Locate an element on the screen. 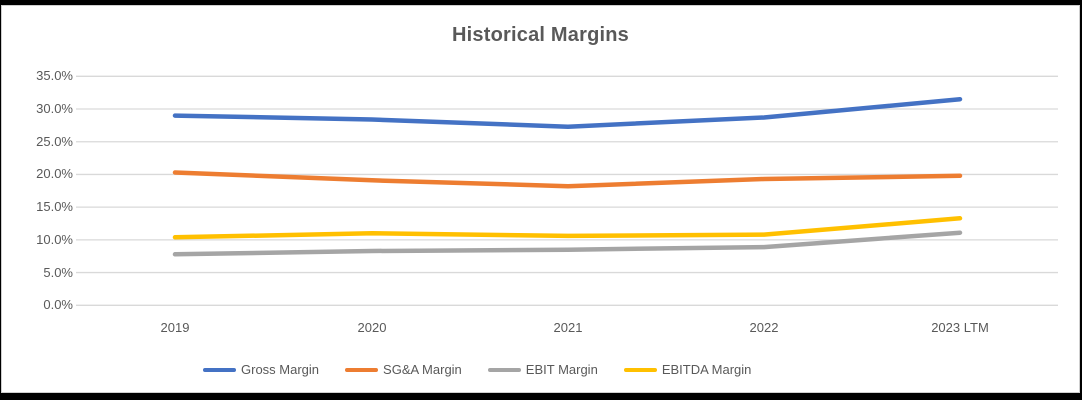 This screenshot has width=1082, height=400. legend-label: Gross Margin is located at coordinates (280, 369).